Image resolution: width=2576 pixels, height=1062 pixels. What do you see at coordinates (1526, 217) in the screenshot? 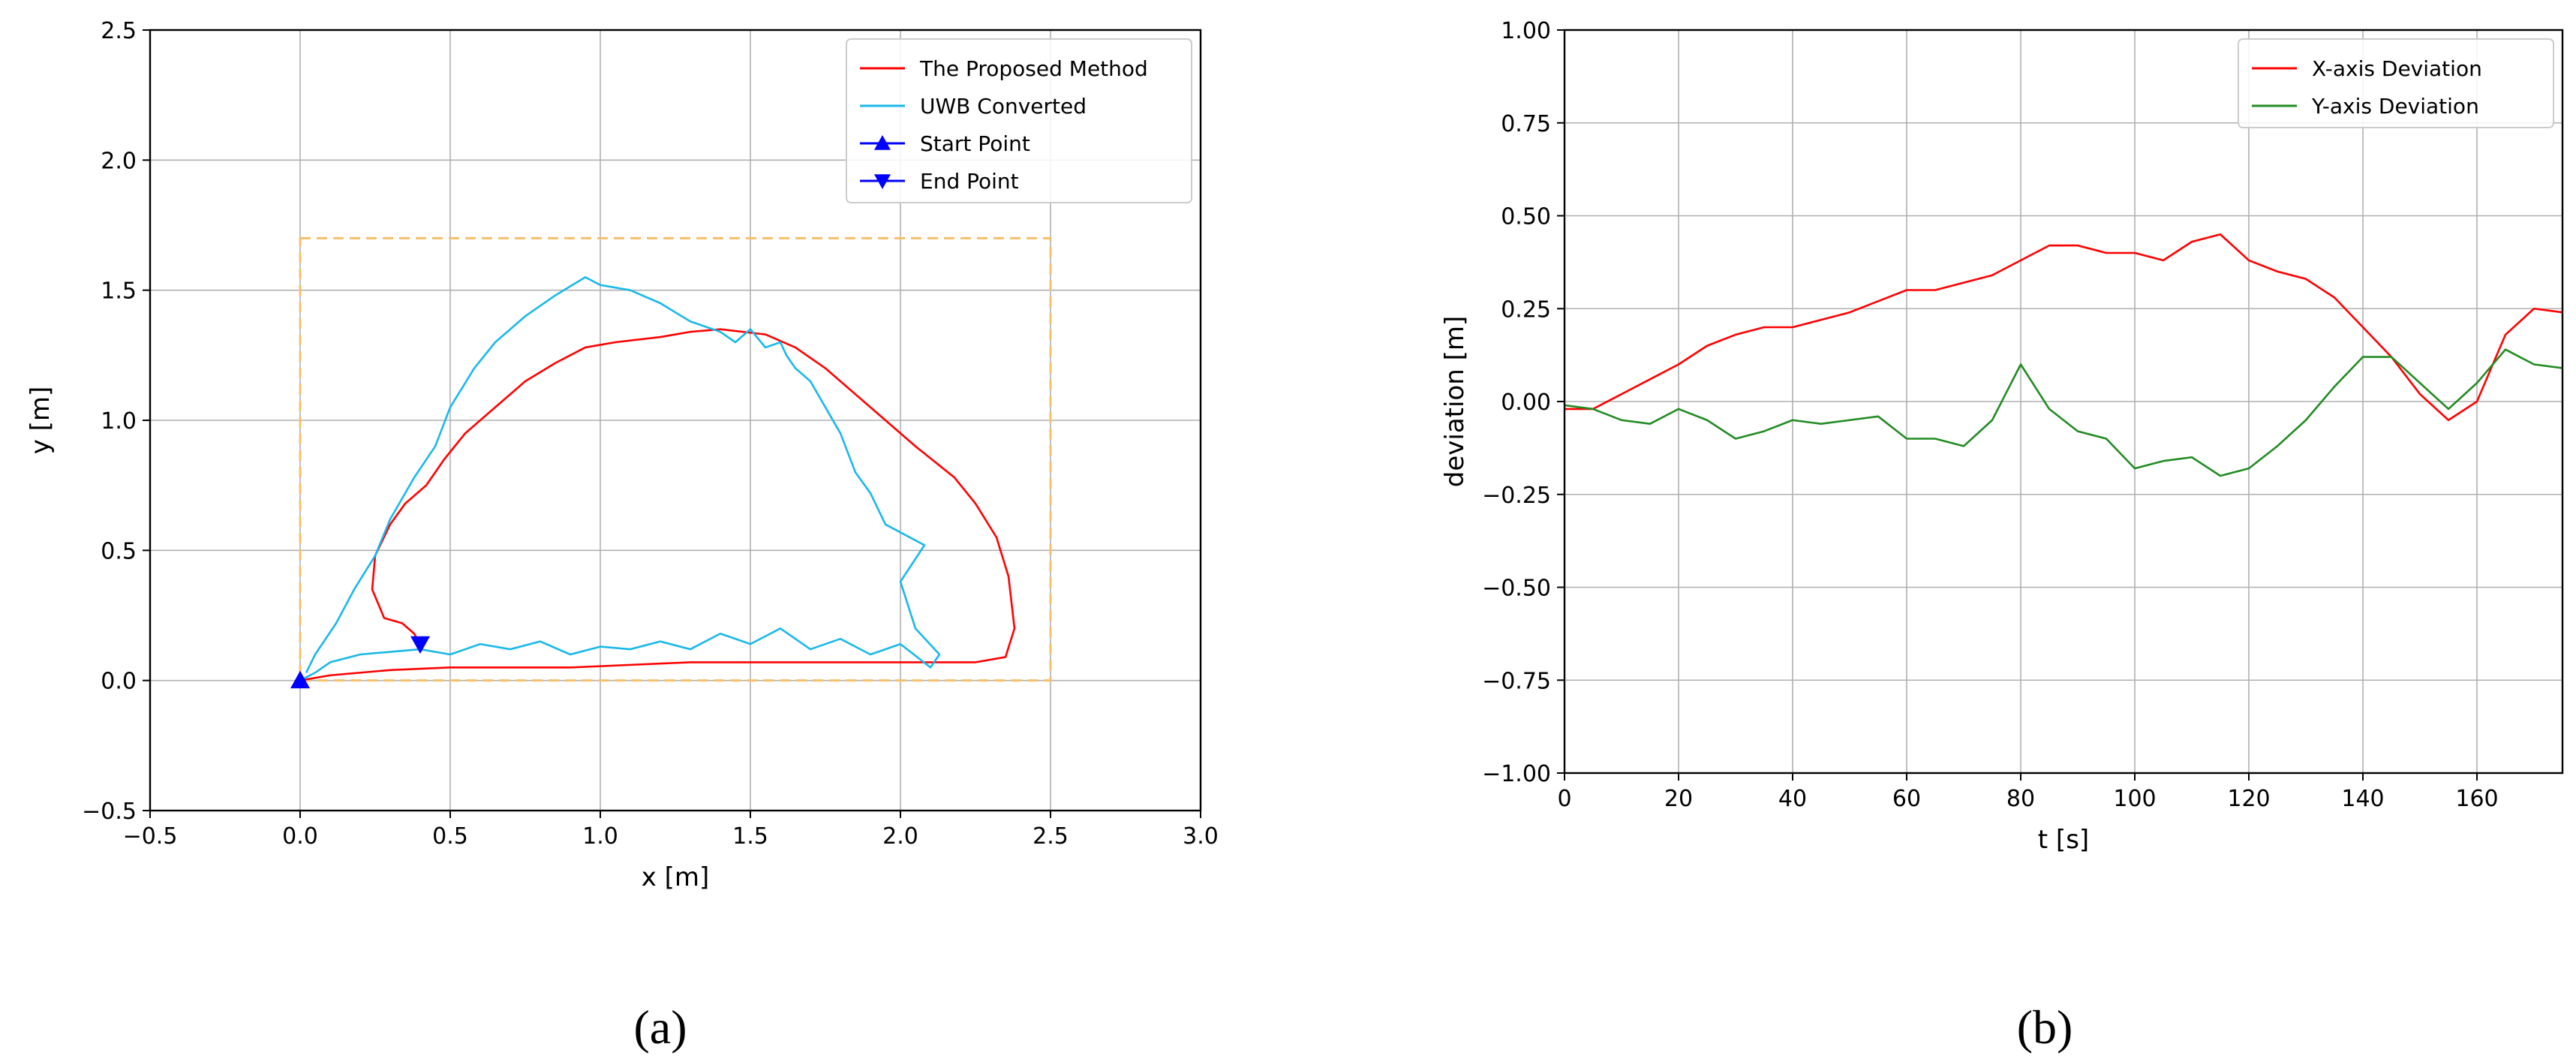
I see `y-tick-label: 0.50` at bounding box center [1526, 217].